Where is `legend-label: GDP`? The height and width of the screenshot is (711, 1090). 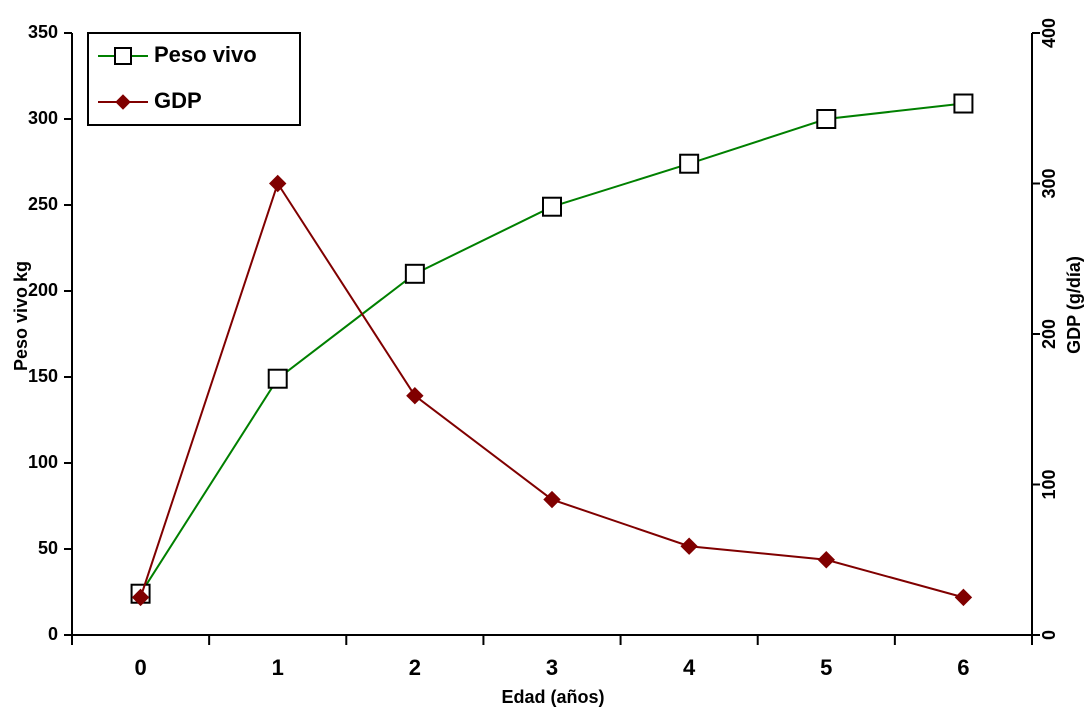 legend-label: GDP is located at coordinates (178, 100).